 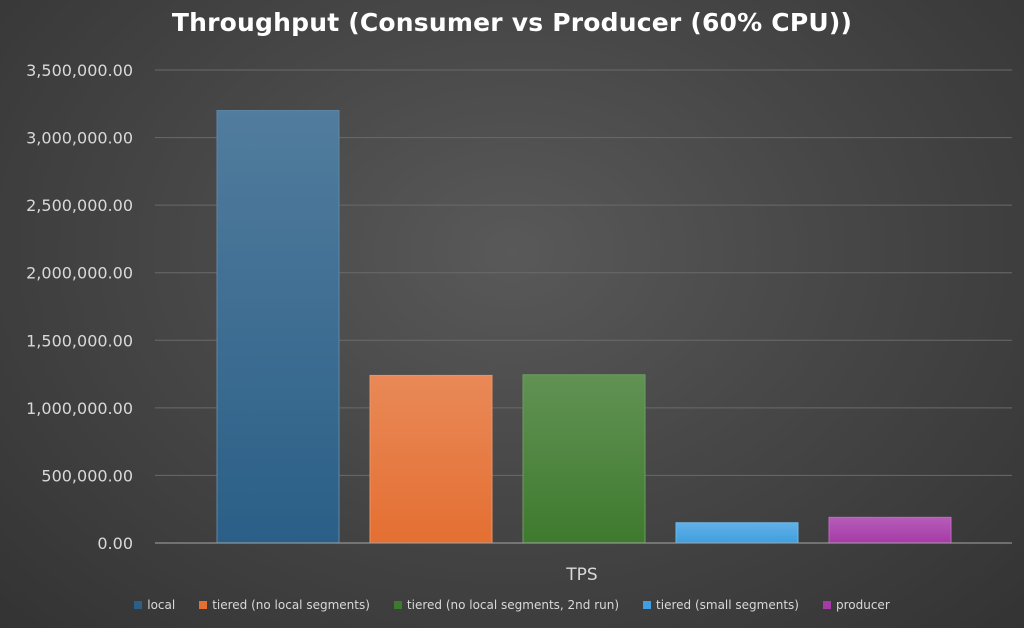 I want to click on x-category-label: TPS, so click(x=581, y=575).